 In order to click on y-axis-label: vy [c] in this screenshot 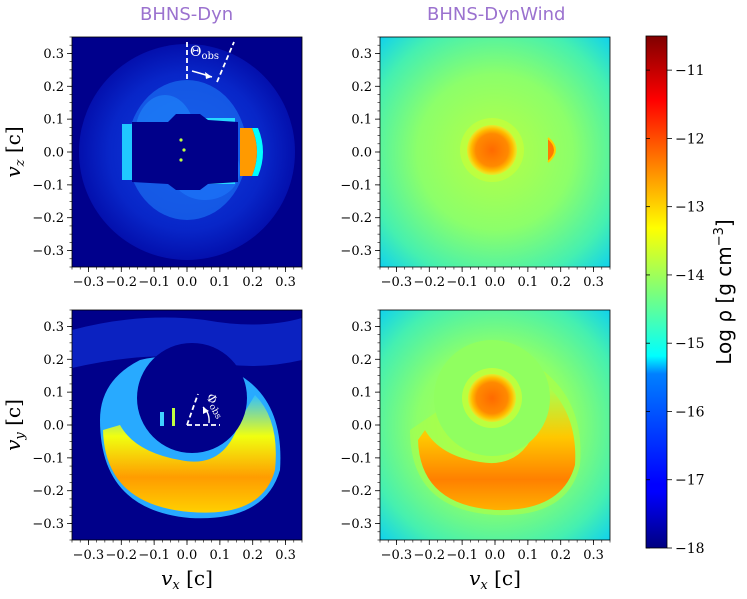, I will do `click(14, 425)`.